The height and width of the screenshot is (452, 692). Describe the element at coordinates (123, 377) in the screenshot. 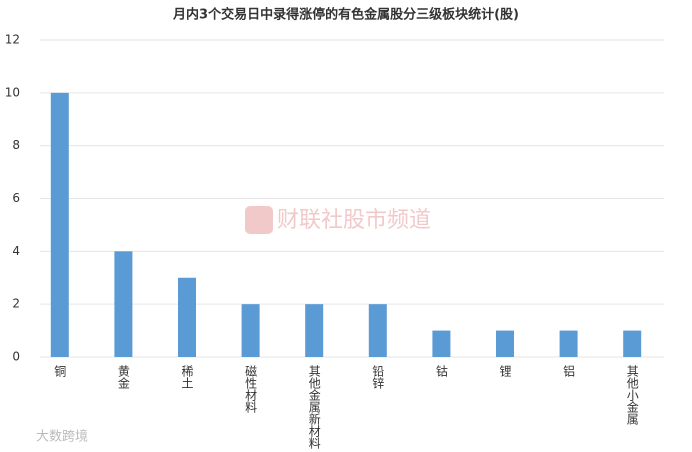

I see `x-tick-label: 黄金` at that location.